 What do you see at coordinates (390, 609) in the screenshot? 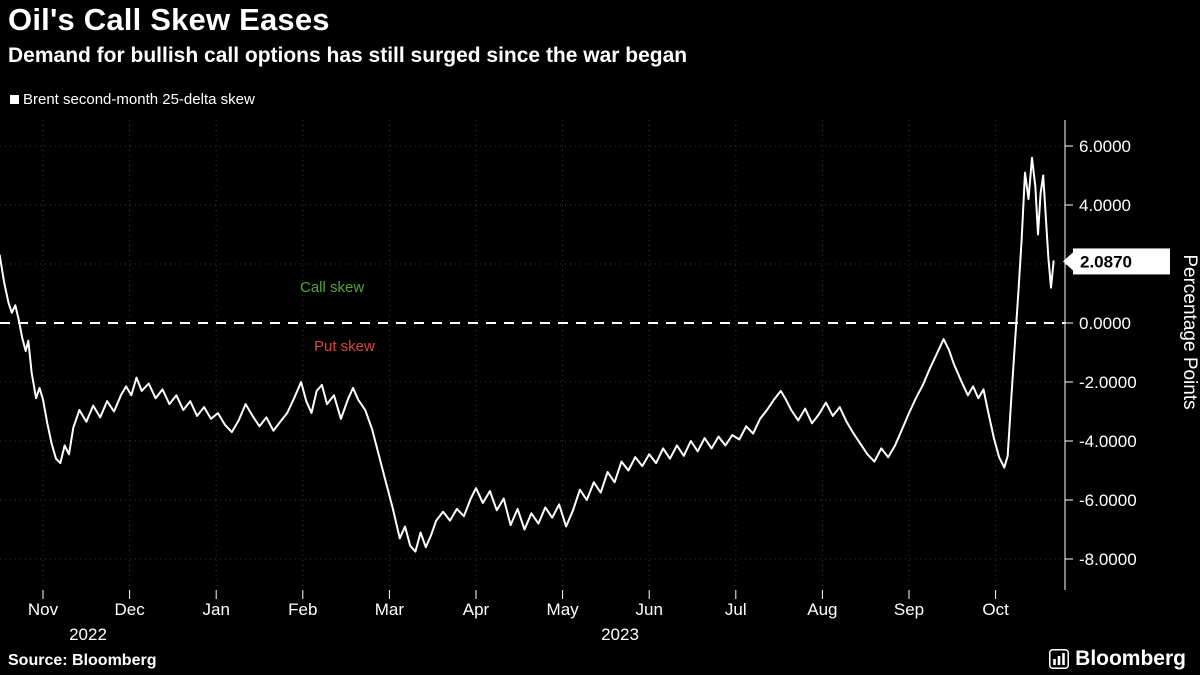
I see `x-tick-label: Mar` at bounding box center [390, 609].